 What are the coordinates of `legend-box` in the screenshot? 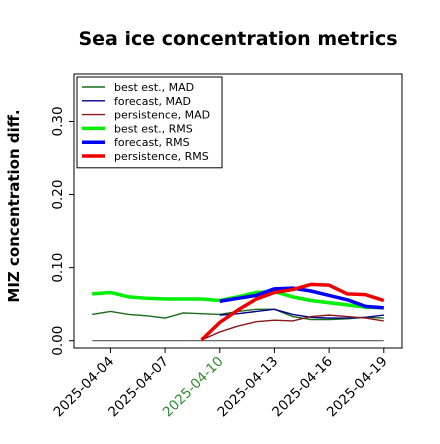 It's located at (149, 122).